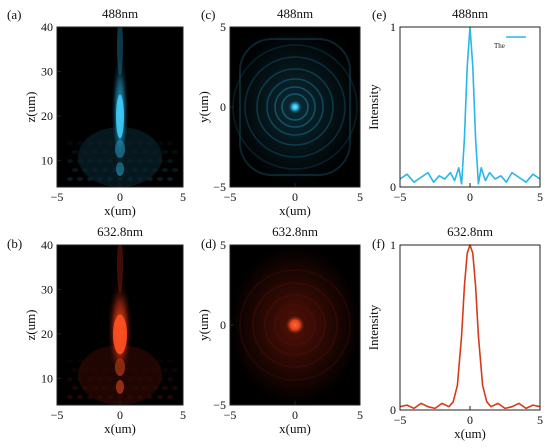 This screenshot has height=448, width=550. I want to click on beam-sidelobe, so click(120, 387).